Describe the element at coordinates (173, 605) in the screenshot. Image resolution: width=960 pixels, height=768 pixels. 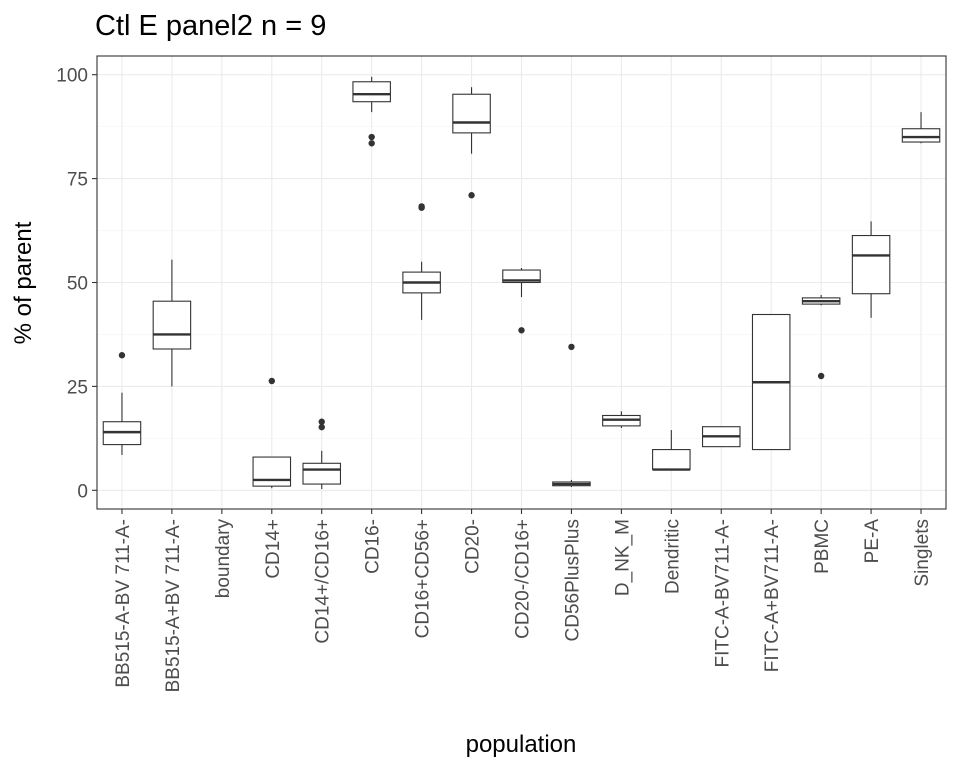
I see `x-tick-label: BB515-A+BV 711-A-` at that location.